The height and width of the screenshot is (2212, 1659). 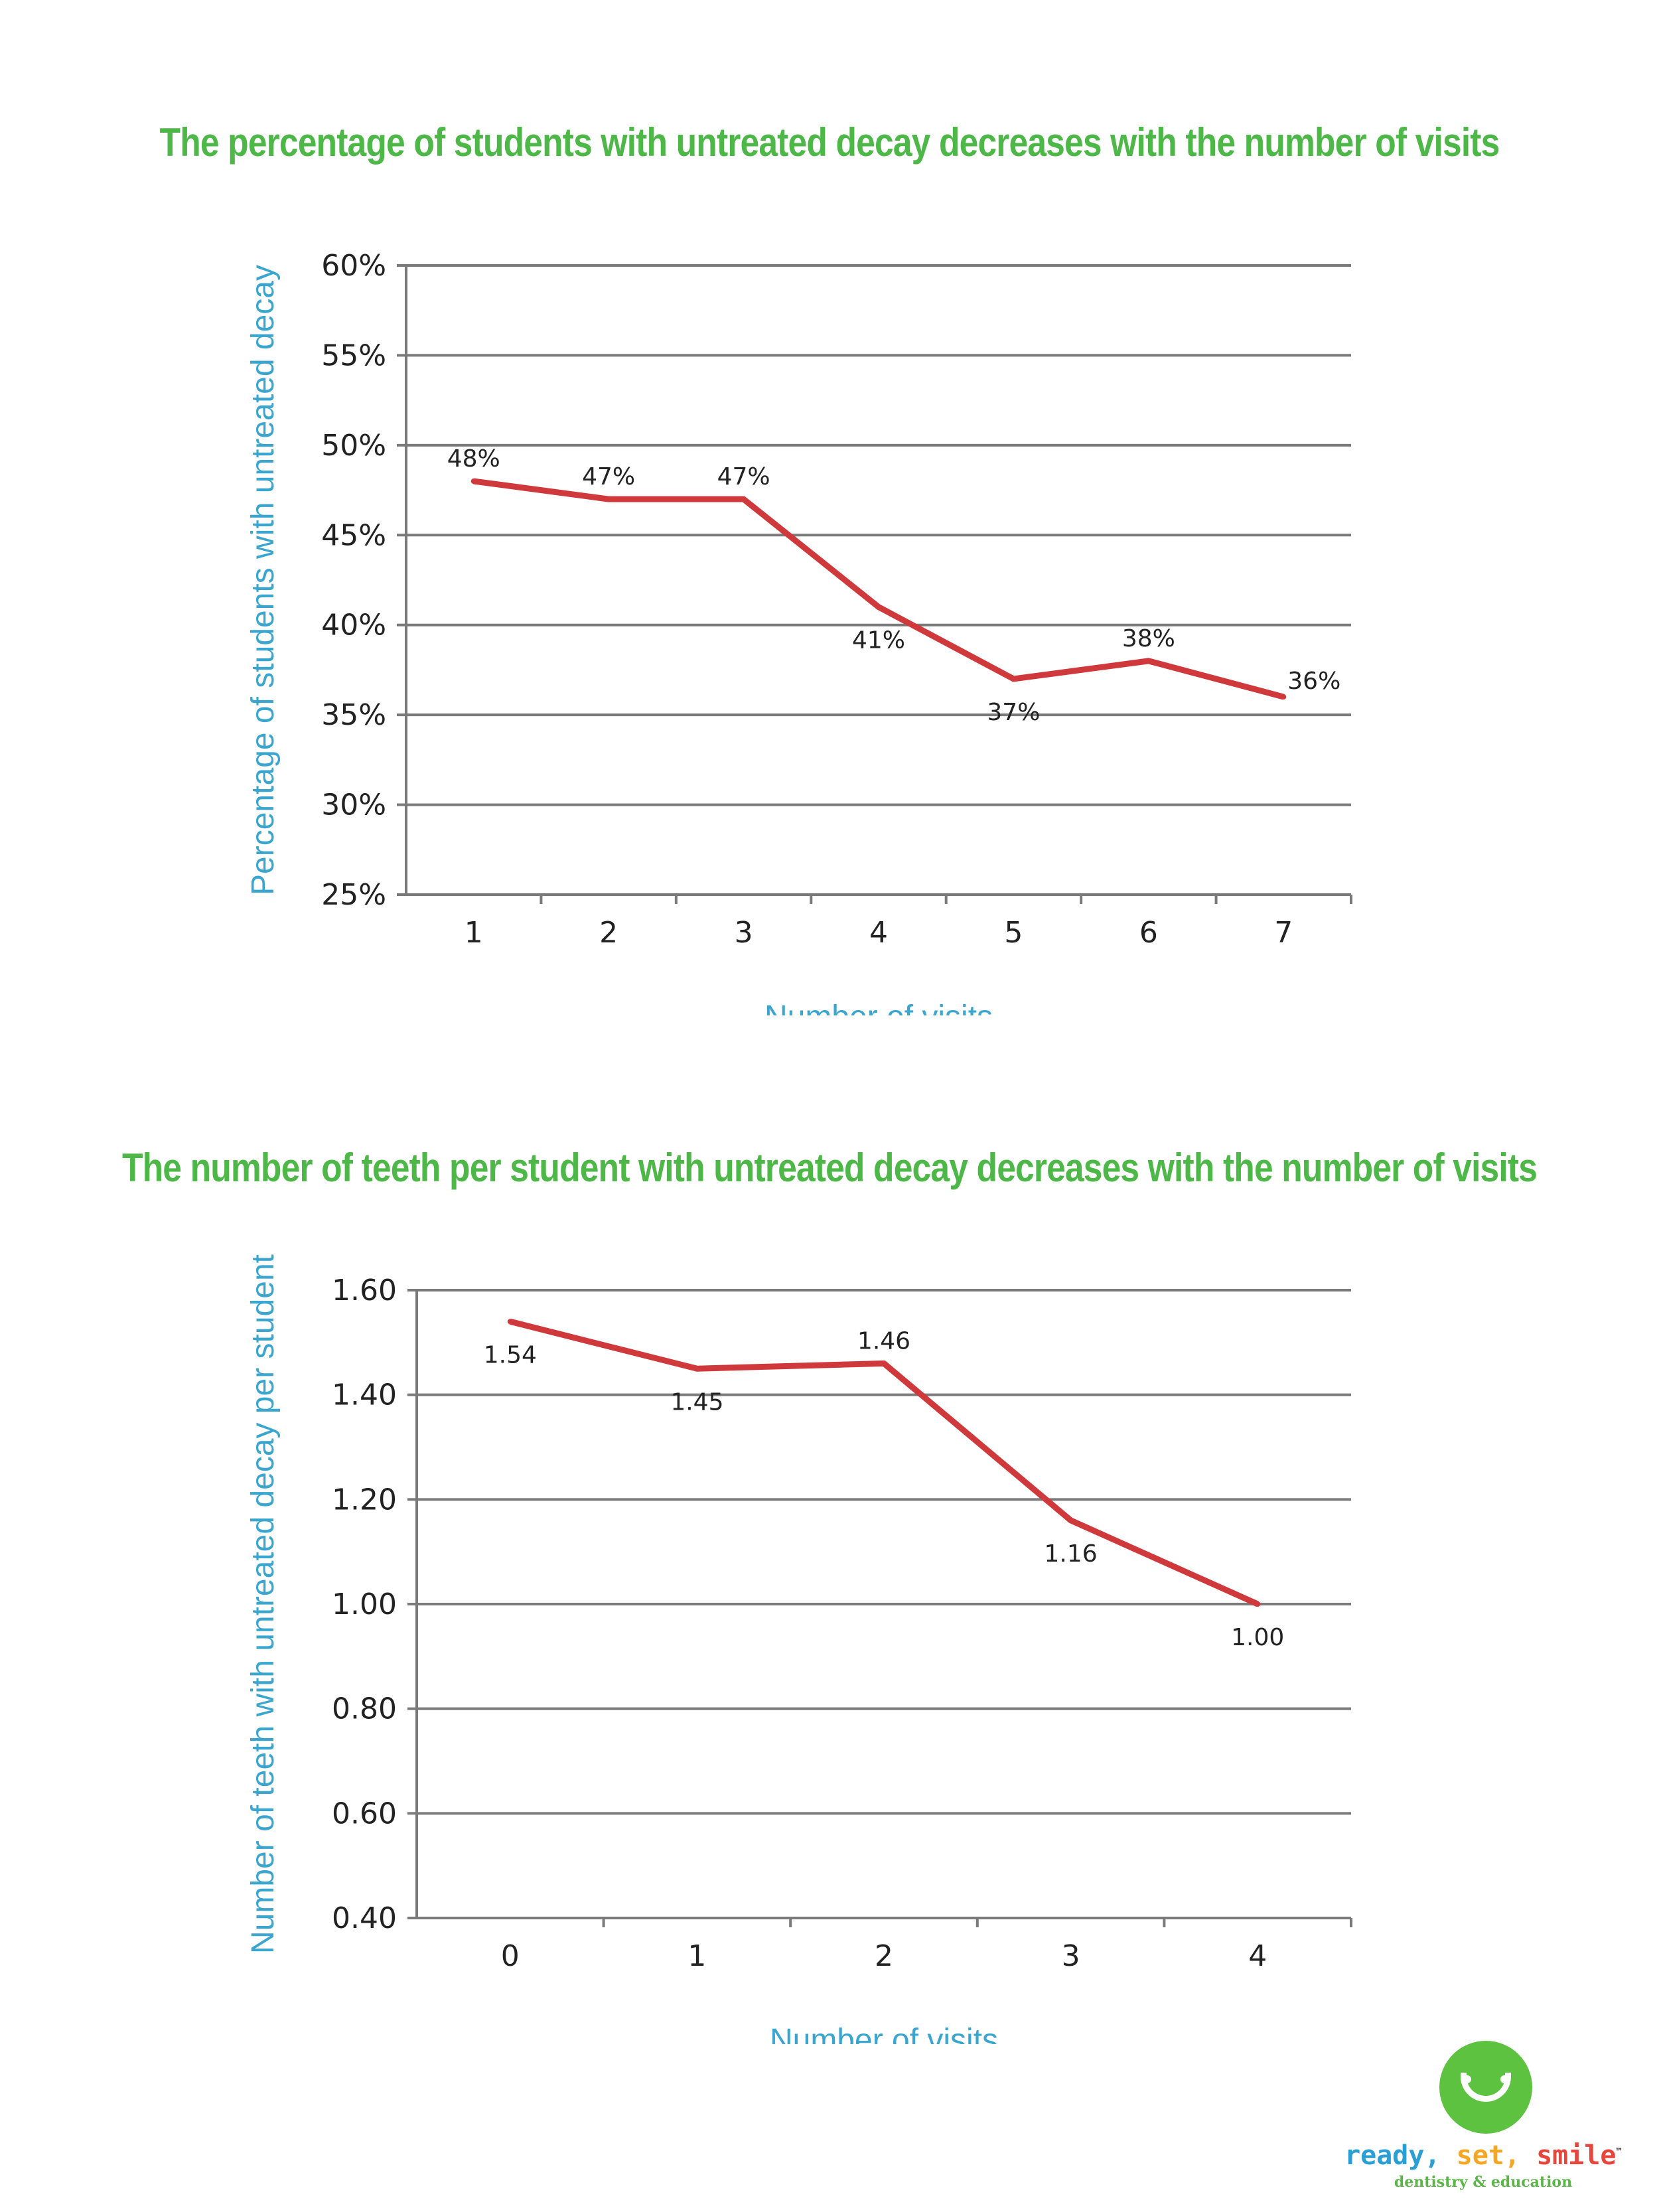 I want to click on logo-tagline: dentistry & education, so click(x=1483, y=2182).